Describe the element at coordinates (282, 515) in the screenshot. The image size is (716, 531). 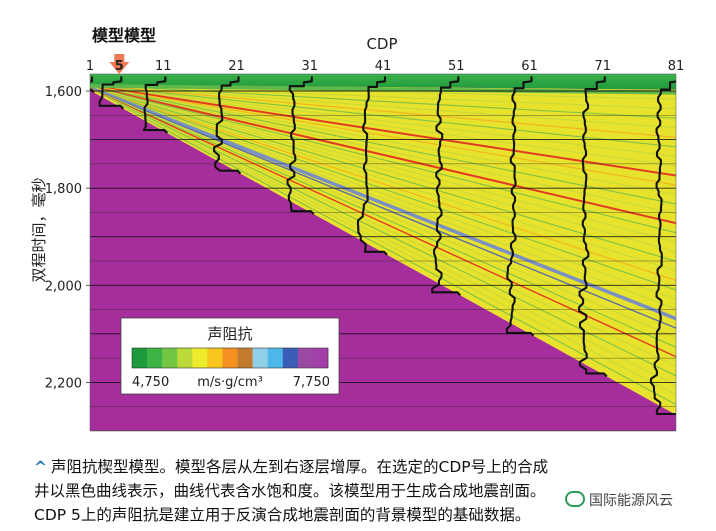
I see `caption-line: CDP 5上的声阻抗是建立用于反演合成地震剖面的背景模型的基础数据。` at that location.